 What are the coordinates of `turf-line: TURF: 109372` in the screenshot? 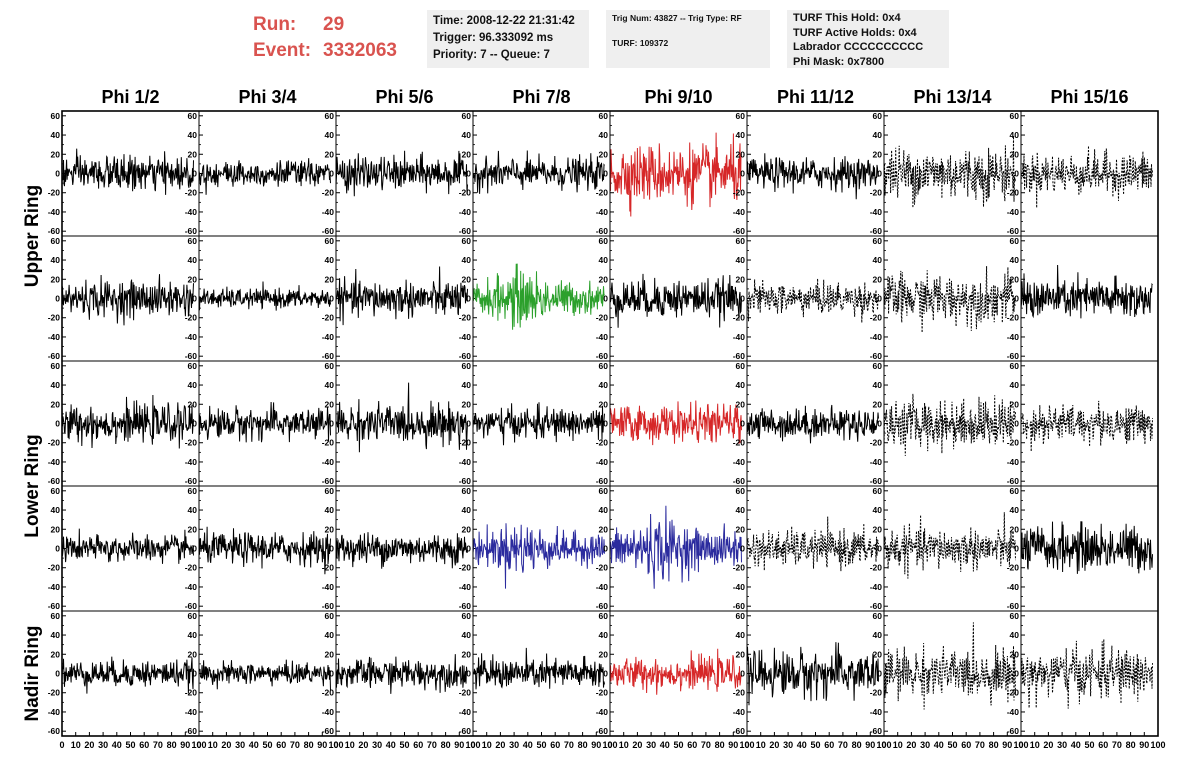 It's located at (640, 43).